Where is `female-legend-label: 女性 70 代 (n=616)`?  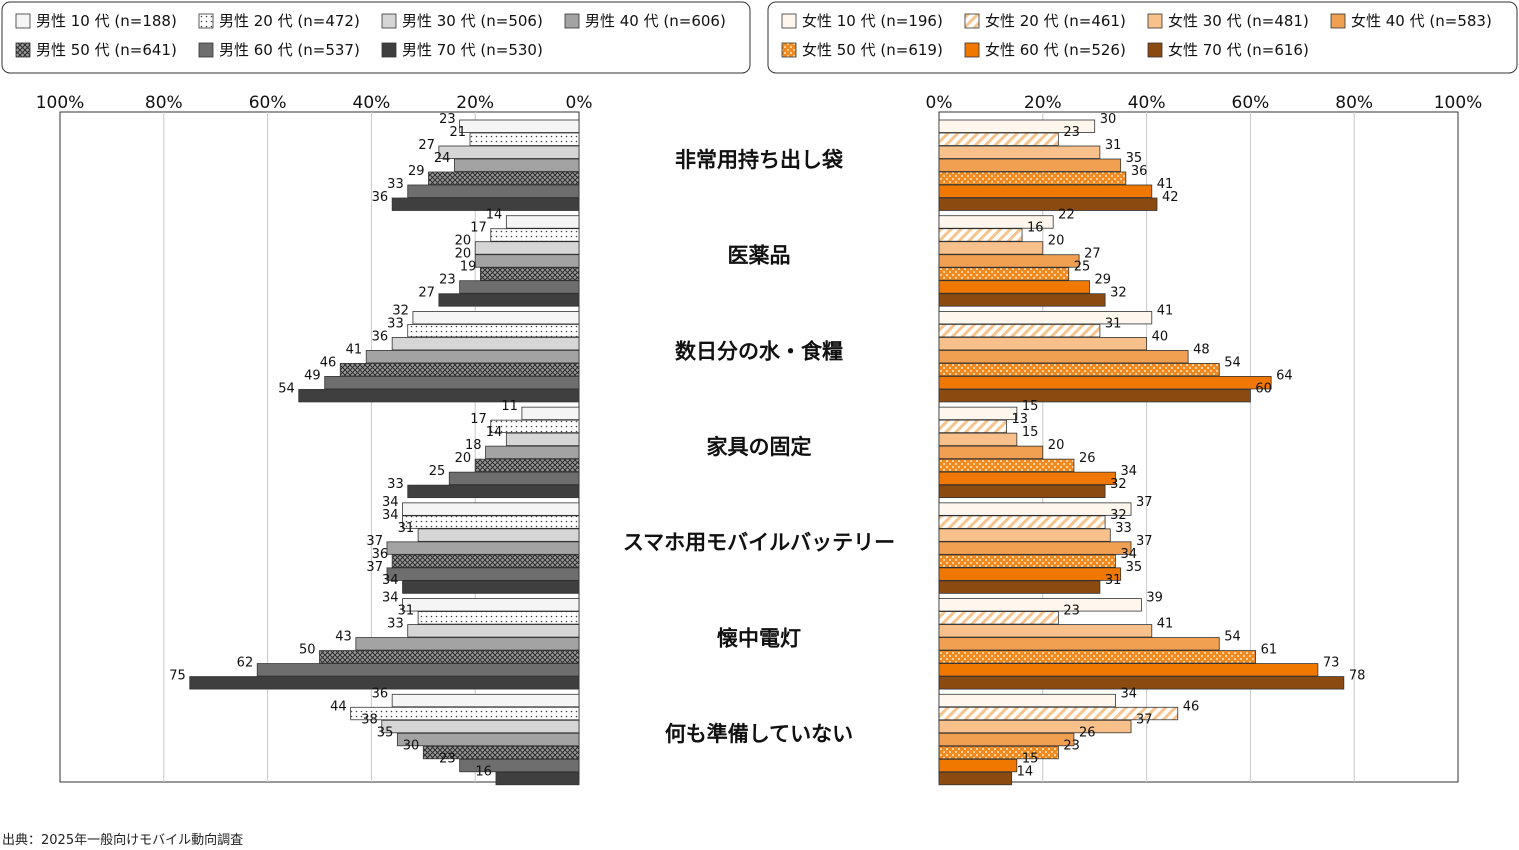
female-legend-label: 女性 70 代 (n=616) is located at coordinates (1238, 50).